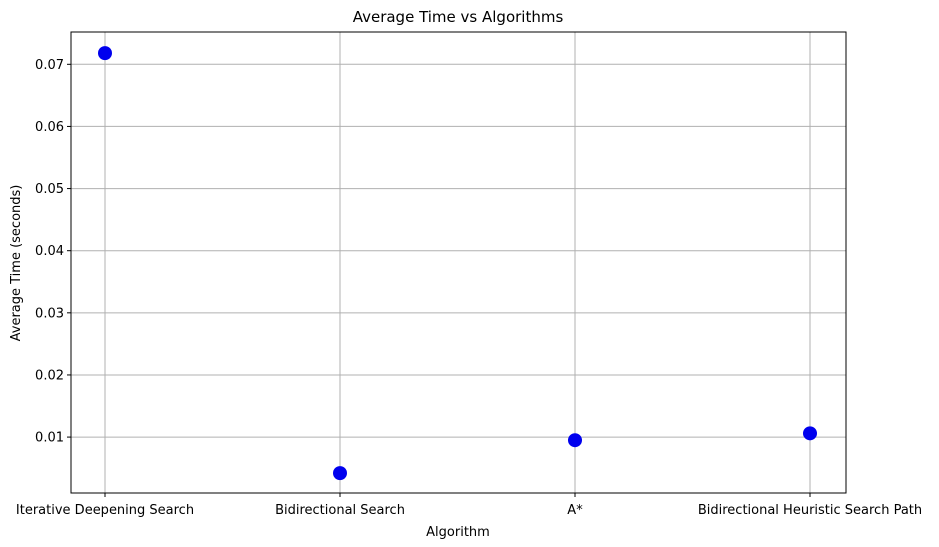 This screenshot has height=547, width=939. Describe the element at coordinates (49, 313) in the screenshot. I see `y-tick-label: 0.03` at that location.